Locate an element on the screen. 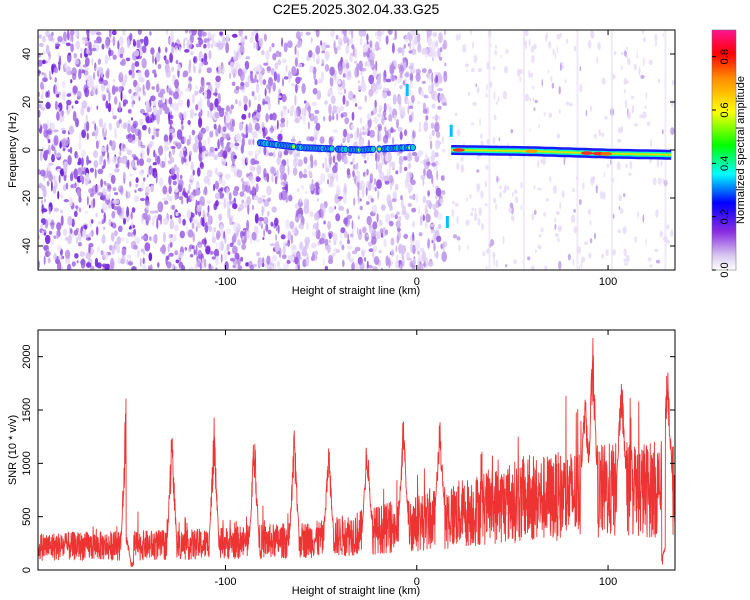 The height and width of the screenshot is (600, 750). spectrogram-y-tick-label: -20 is located at coordinates (27, 198).